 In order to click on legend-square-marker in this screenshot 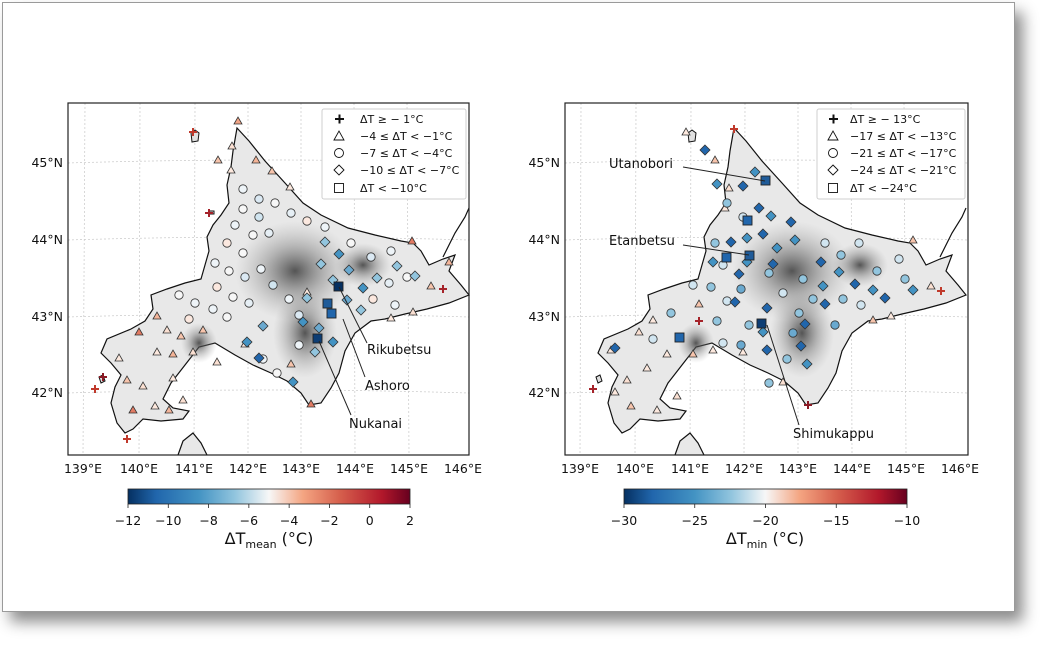, I will do `click(833, 188)`.